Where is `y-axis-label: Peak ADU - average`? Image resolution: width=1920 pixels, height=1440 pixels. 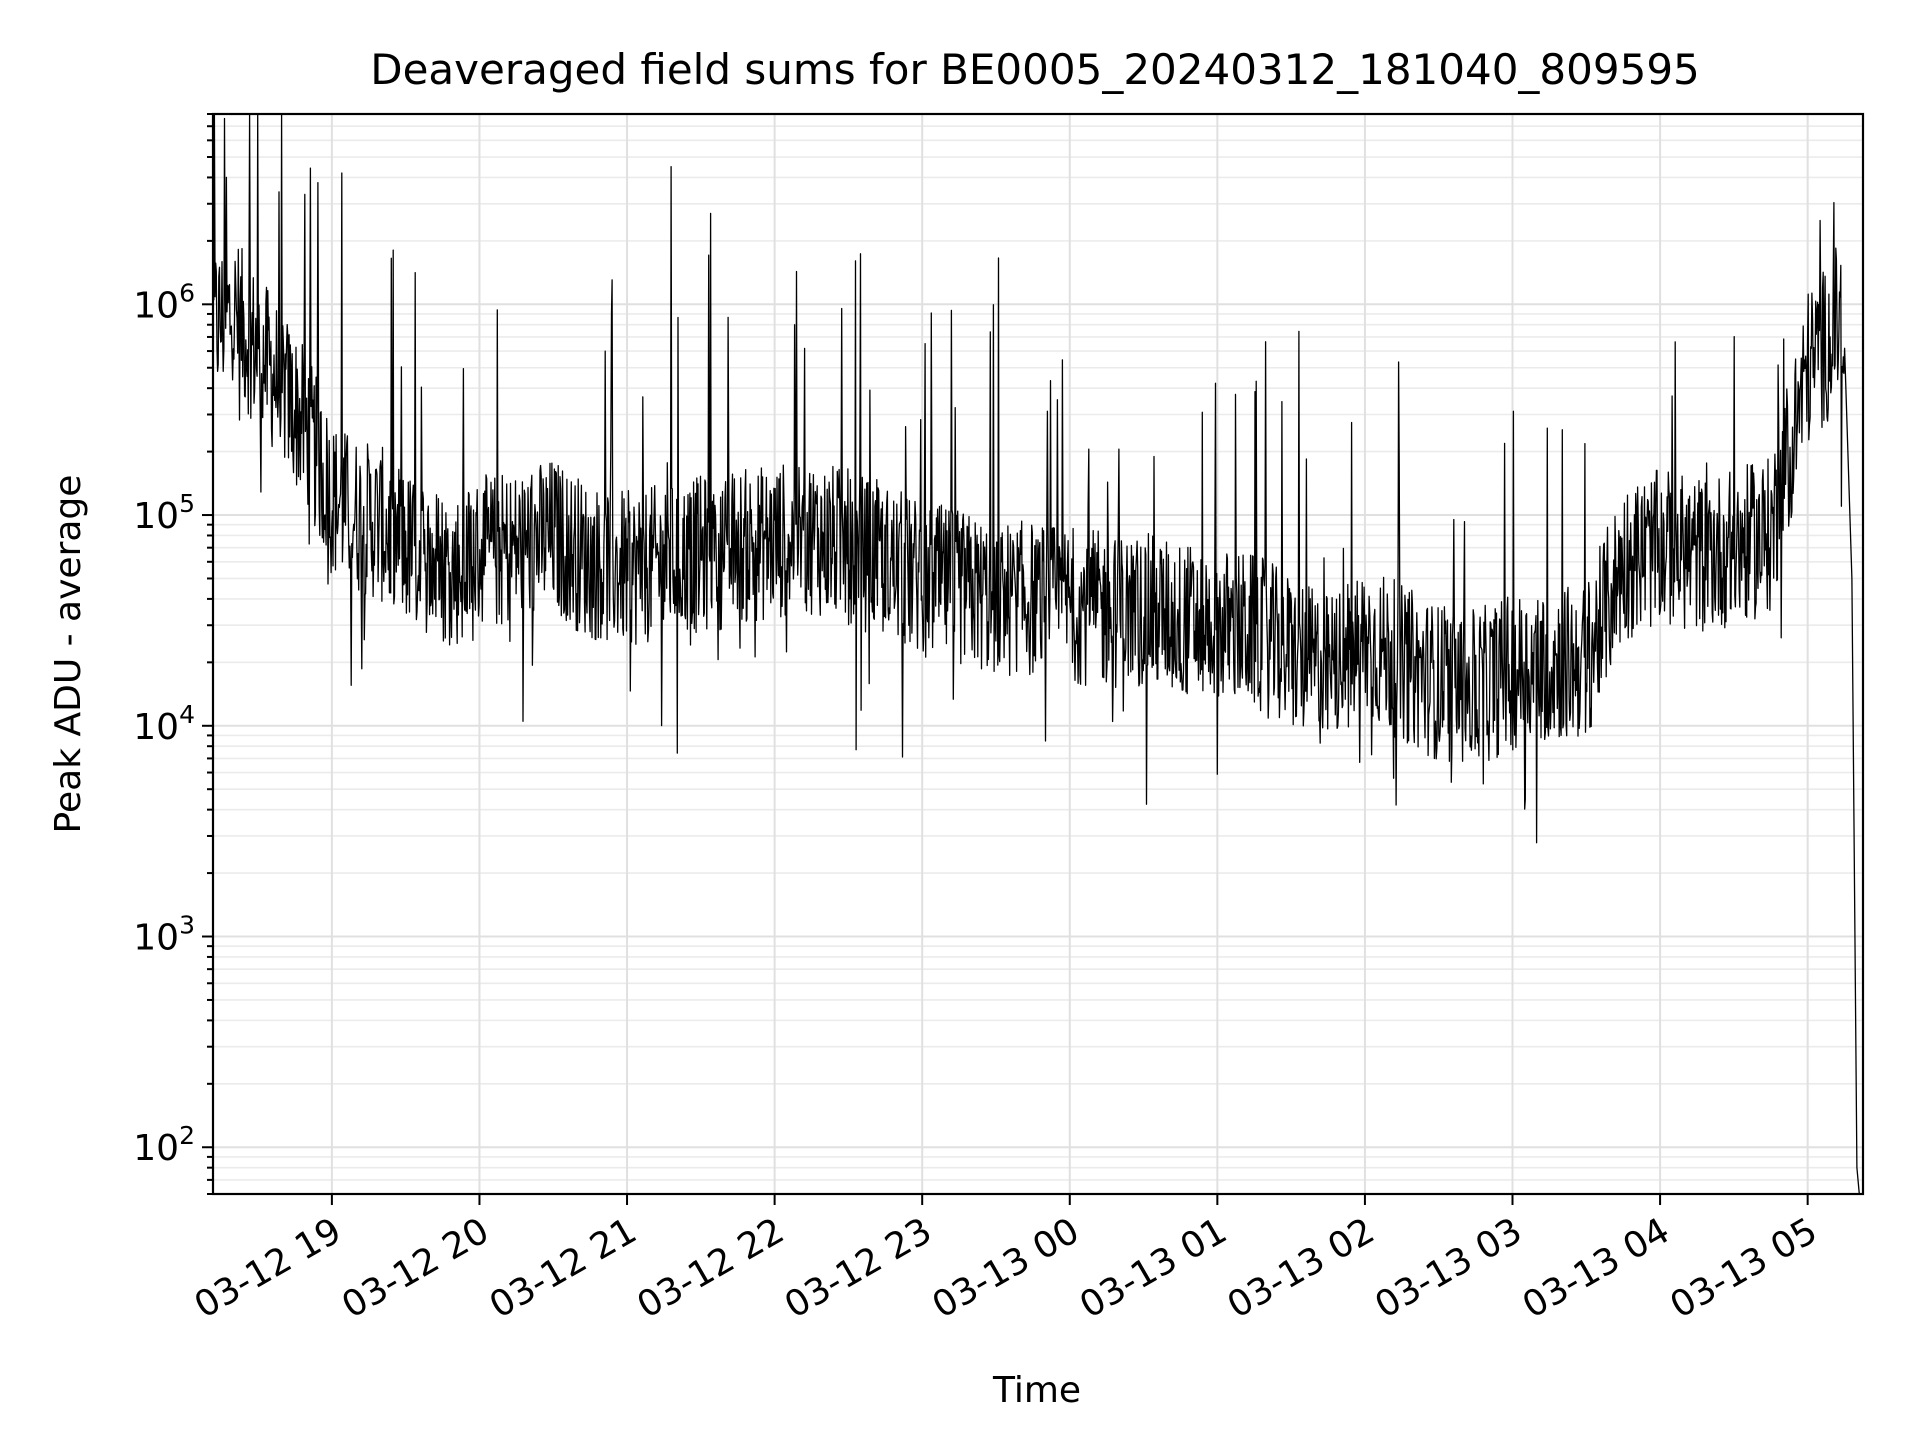 y-axis-label: Peak ADU - average is located at coordinates (68, 654).